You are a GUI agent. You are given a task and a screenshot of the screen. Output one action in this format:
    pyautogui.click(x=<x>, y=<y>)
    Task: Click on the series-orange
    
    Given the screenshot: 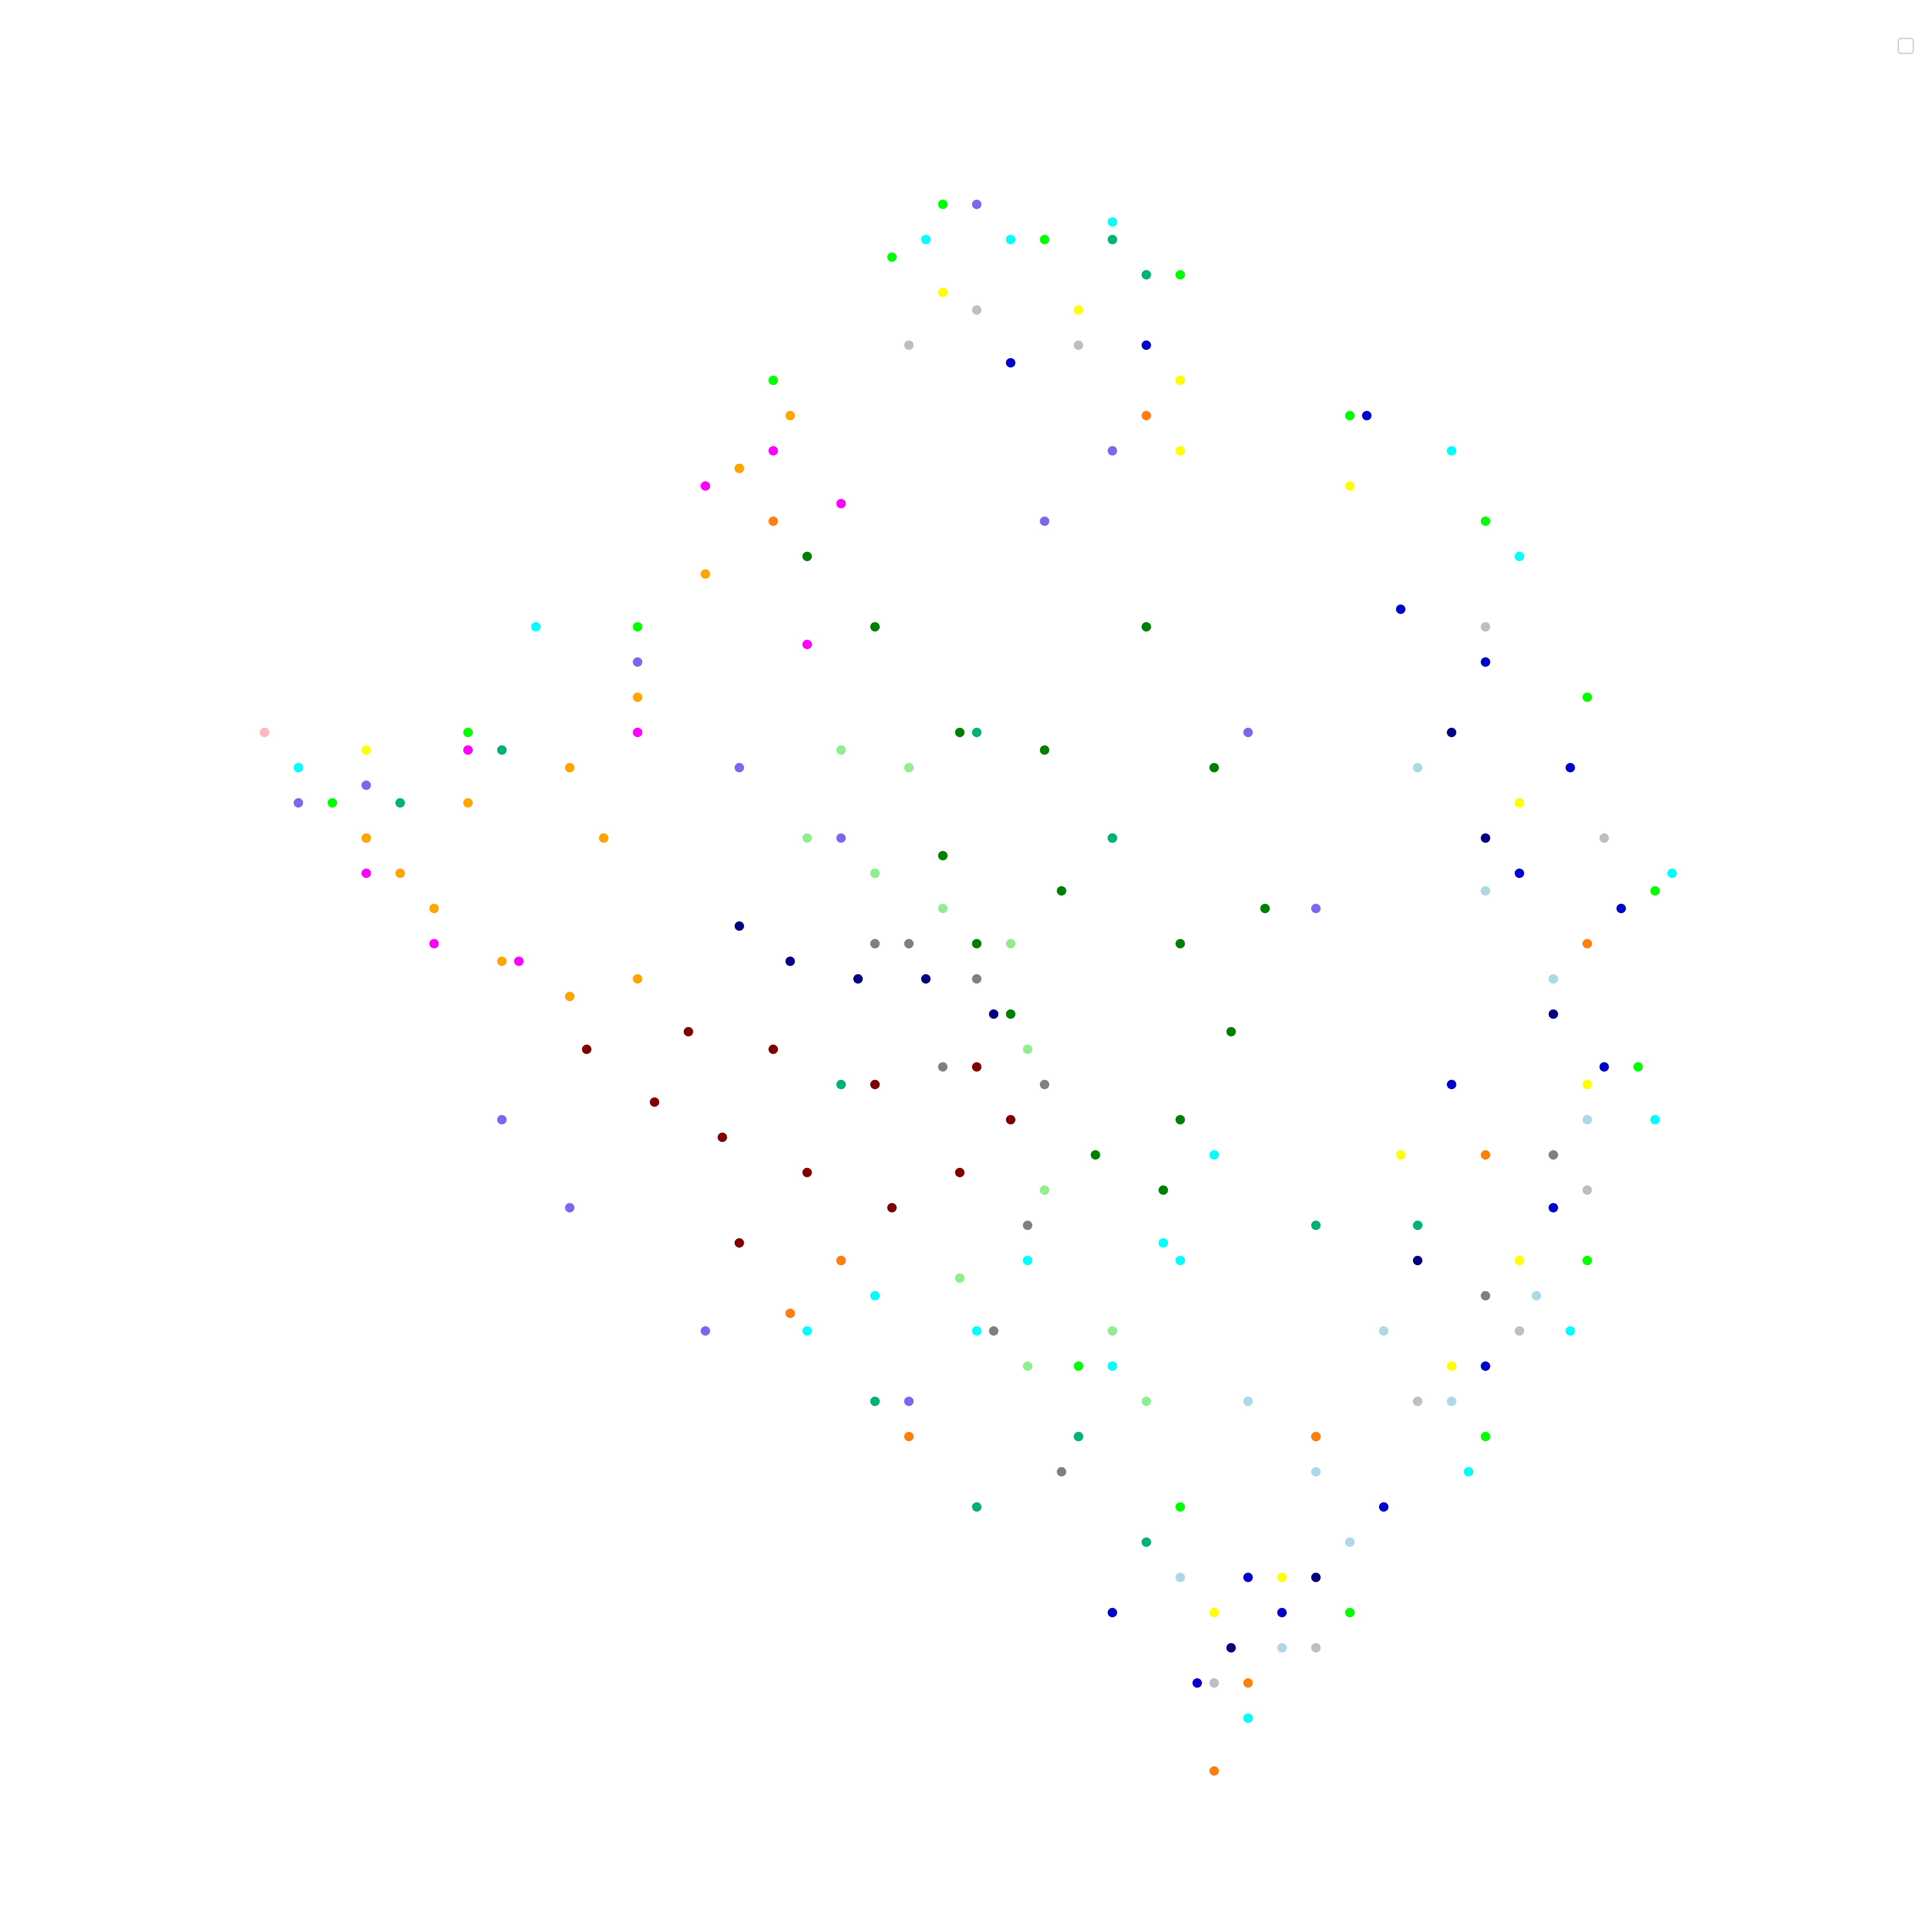 What is the action you would take?
    pyautogui.click(x=578, y=706)
    